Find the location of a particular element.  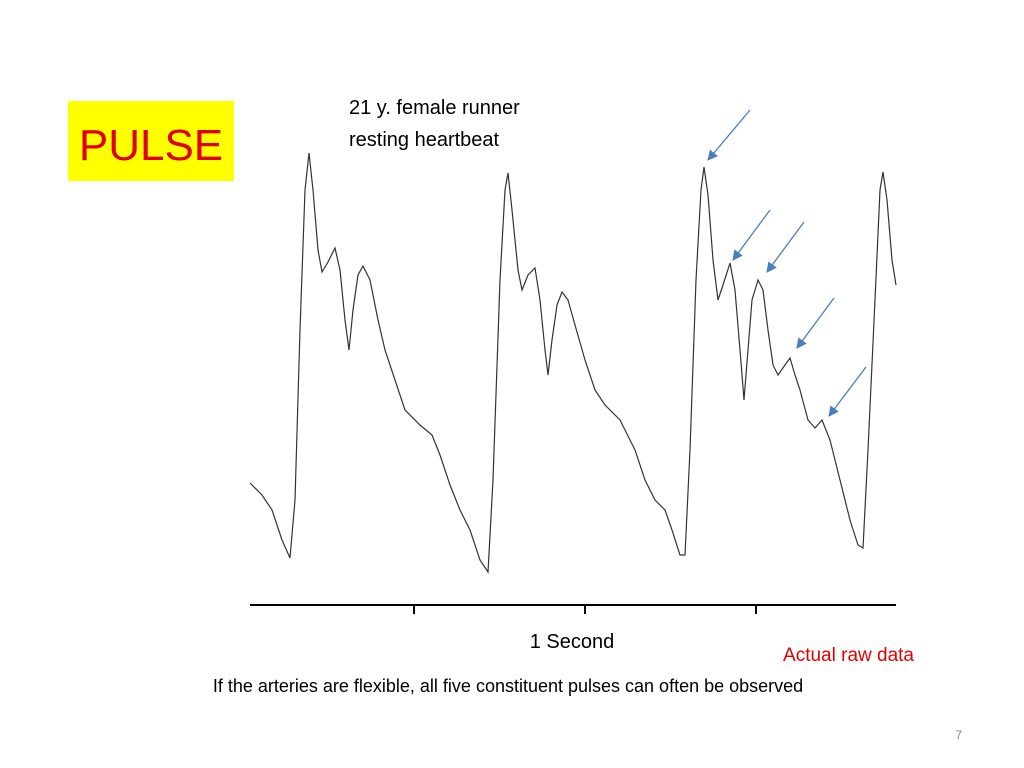

figure-caption: 21 y. female runner is located at coordinates (434, 108).